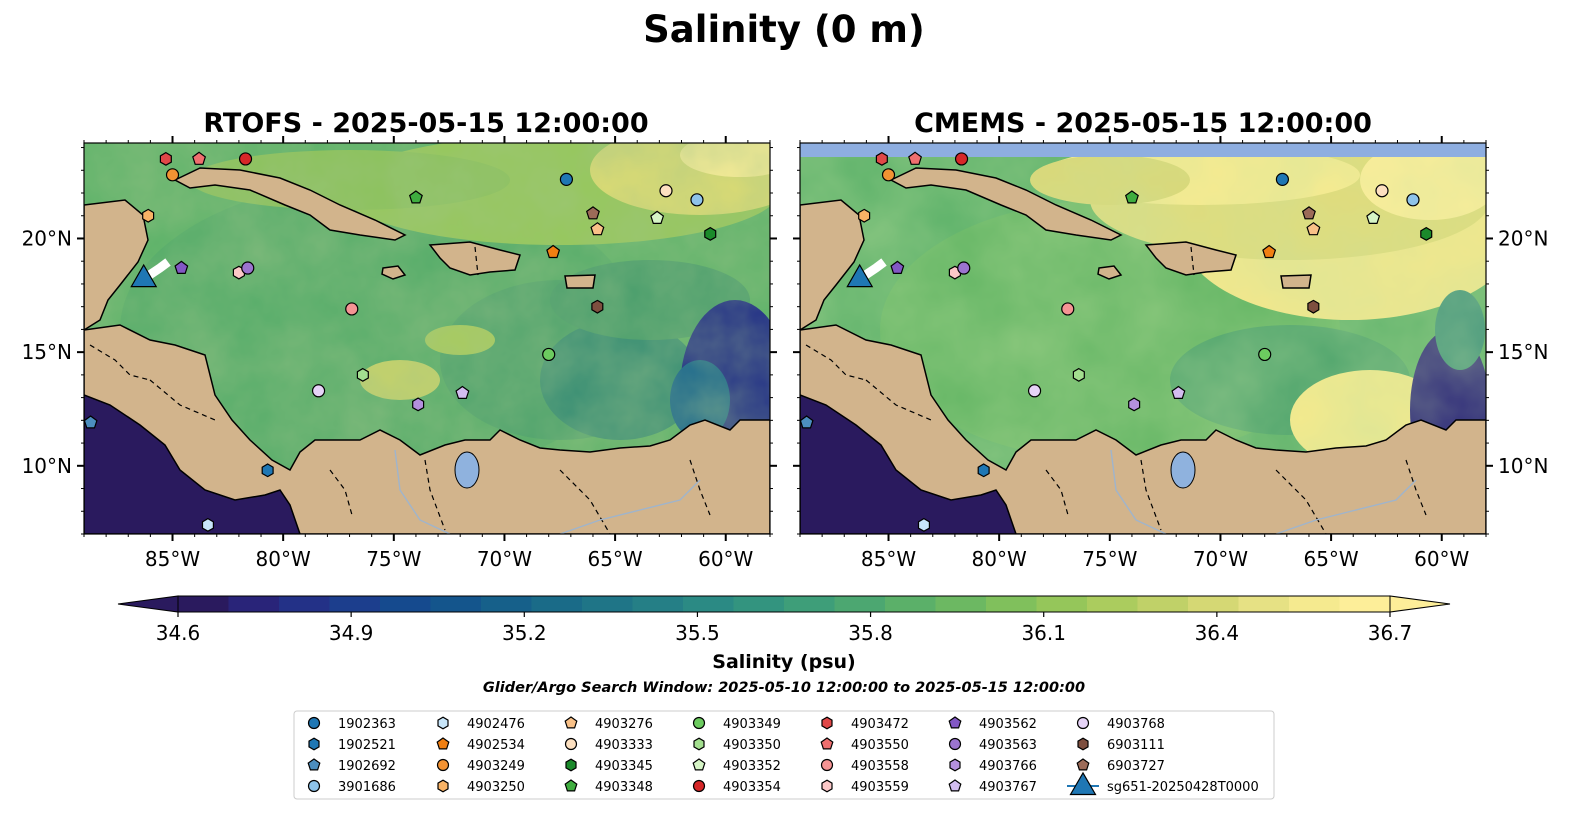 This screenshot has height=827, width=1577. Describe the element at coordinates (1220, 559) in the screenshot. I see `x-tick-label: 70°W` at that location.